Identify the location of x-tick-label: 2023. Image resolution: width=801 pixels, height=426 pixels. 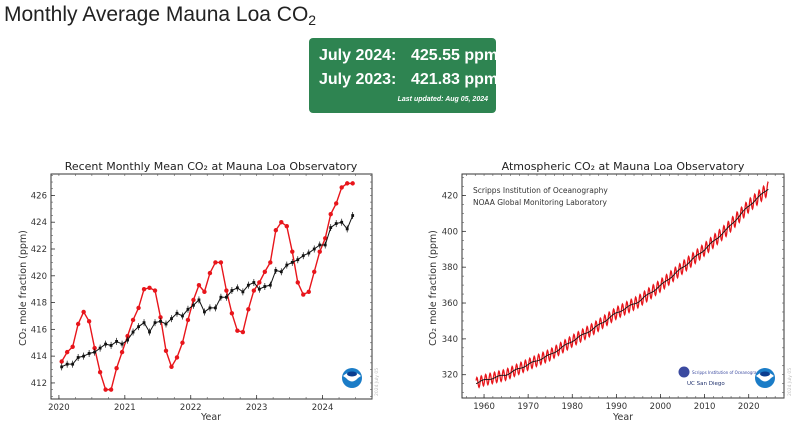
(257, 408).